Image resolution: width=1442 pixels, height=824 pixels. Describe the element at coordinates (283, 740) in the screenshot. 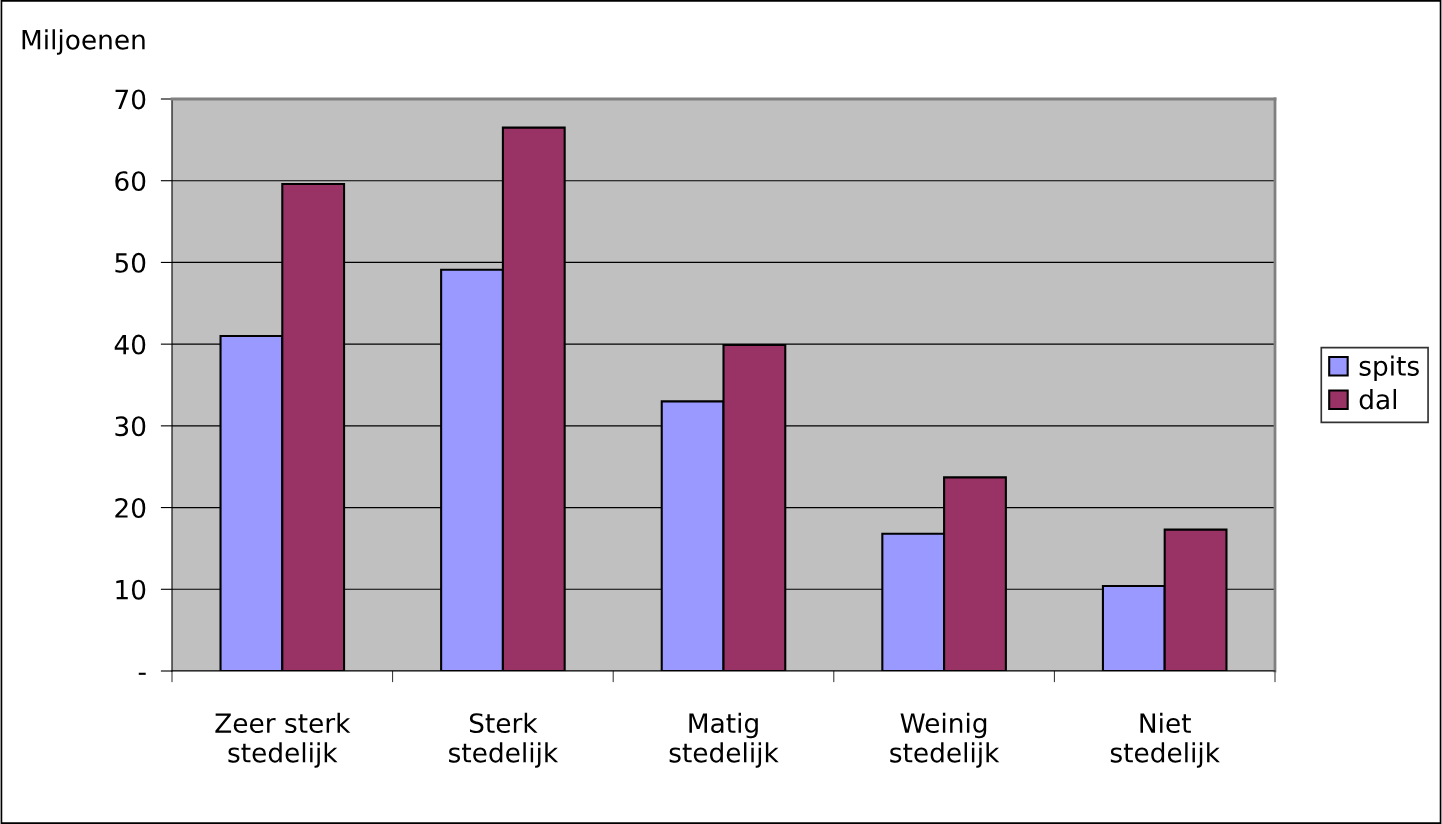

I see `x-tick-label: Zeer sterk stedelijk` at that location.